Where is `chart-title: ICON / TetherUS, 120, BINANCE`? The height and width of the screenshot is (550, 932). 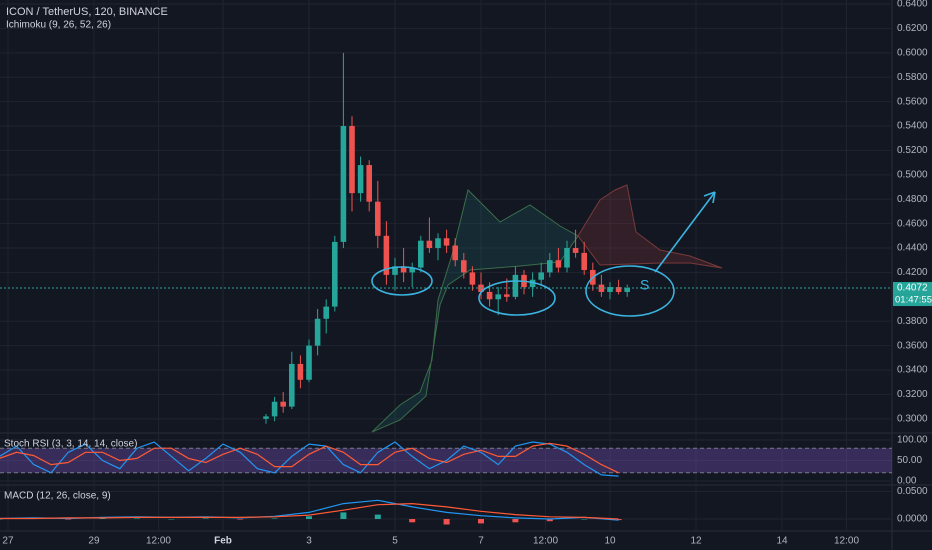 chart-title: ICON / TetherUS, 120, BINANCE is located at coordinates (87, 12).